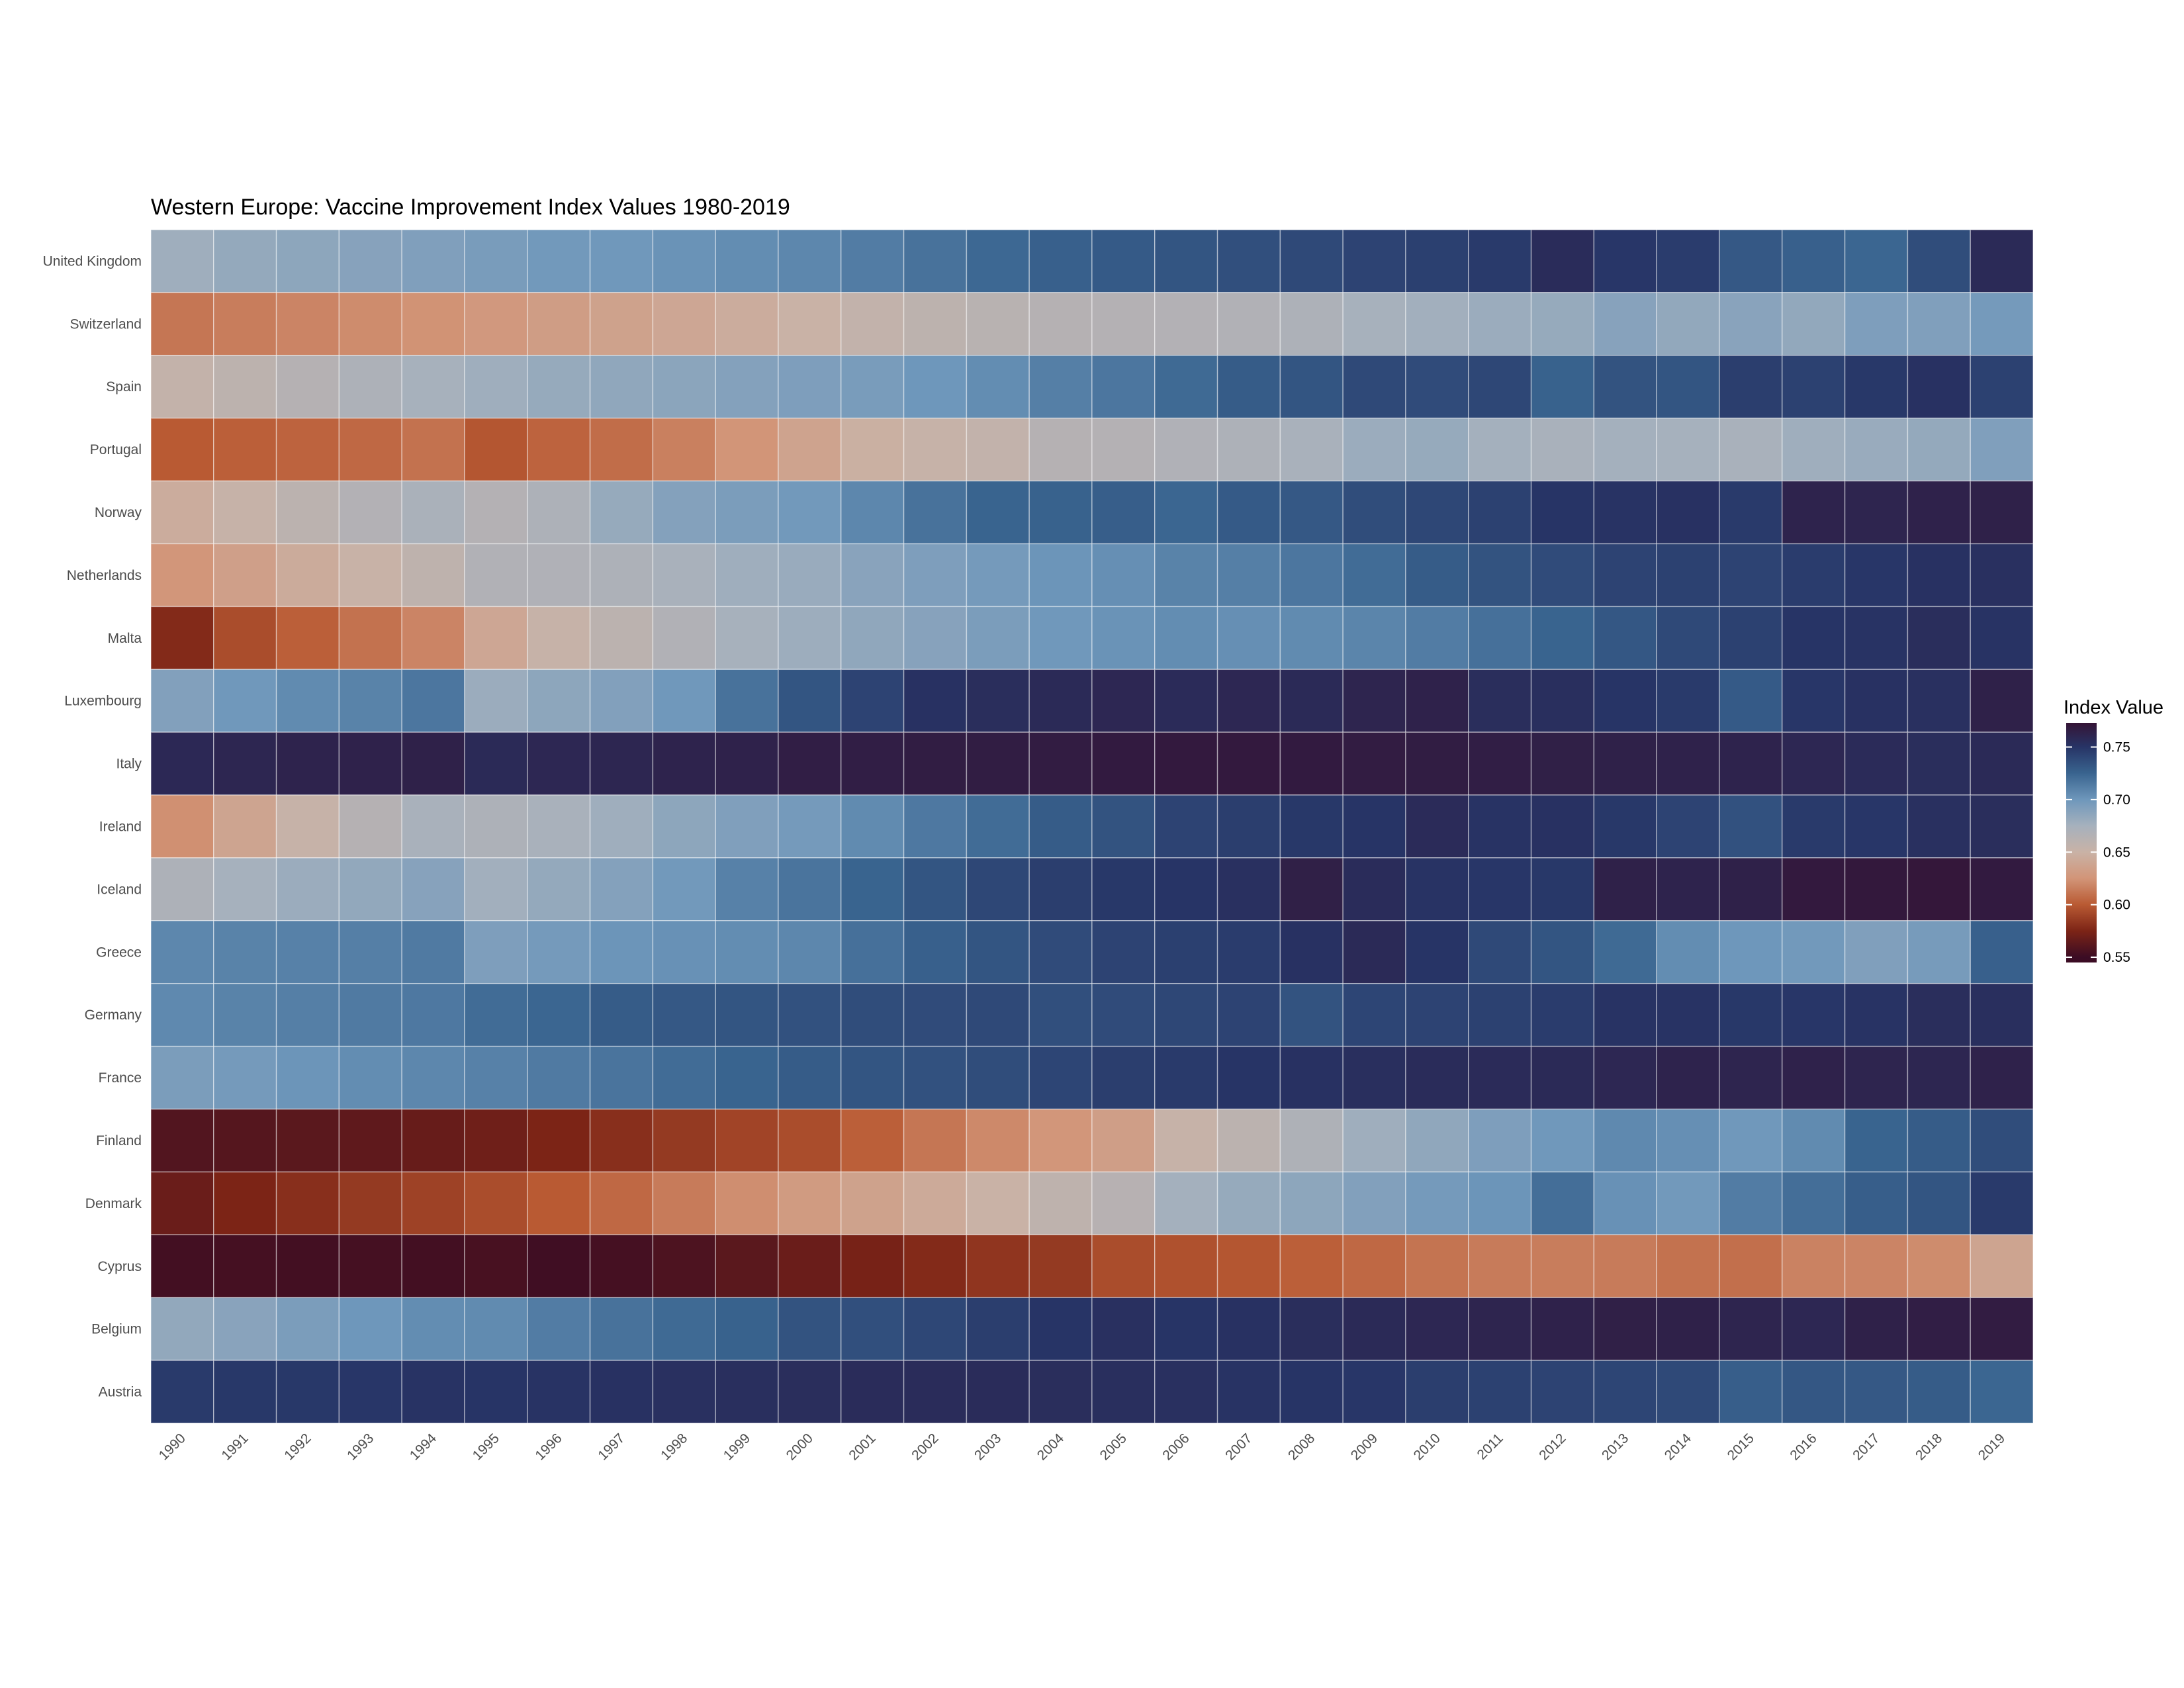  Describe the element at coordinates (737, 1446) in the screenshot. I see `column-label: 1999` at that location.